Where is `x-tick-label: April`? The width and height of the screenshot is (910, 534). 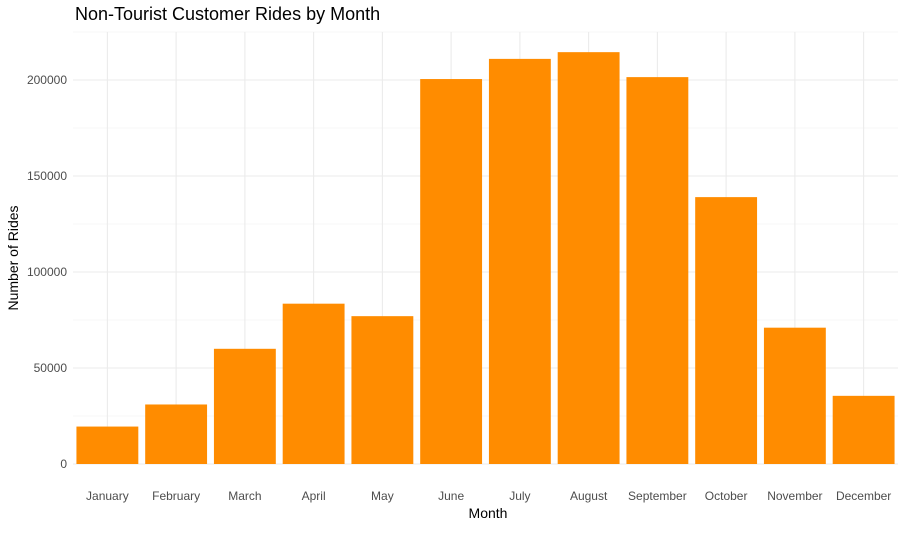
x-tick-label: April is located at coordinates (314, 496).